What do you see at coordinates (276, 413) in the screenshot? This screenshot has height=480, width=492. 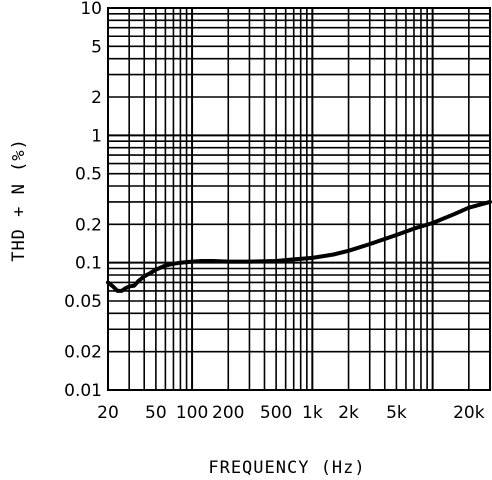 I see `x-tick-label: 500` at bounding box center [276, 413].